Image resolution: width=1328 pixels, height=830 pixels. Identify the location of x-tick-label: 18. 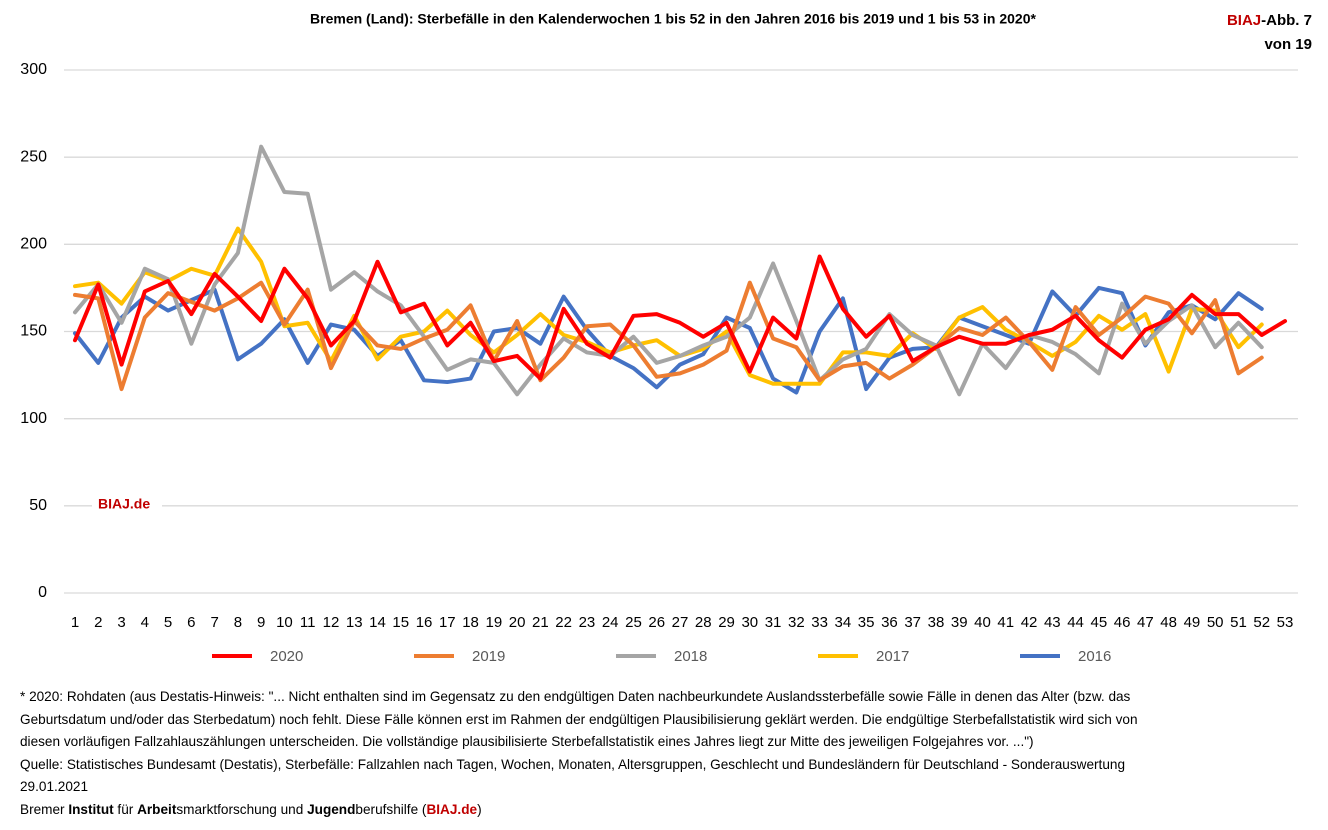
(470, 622).